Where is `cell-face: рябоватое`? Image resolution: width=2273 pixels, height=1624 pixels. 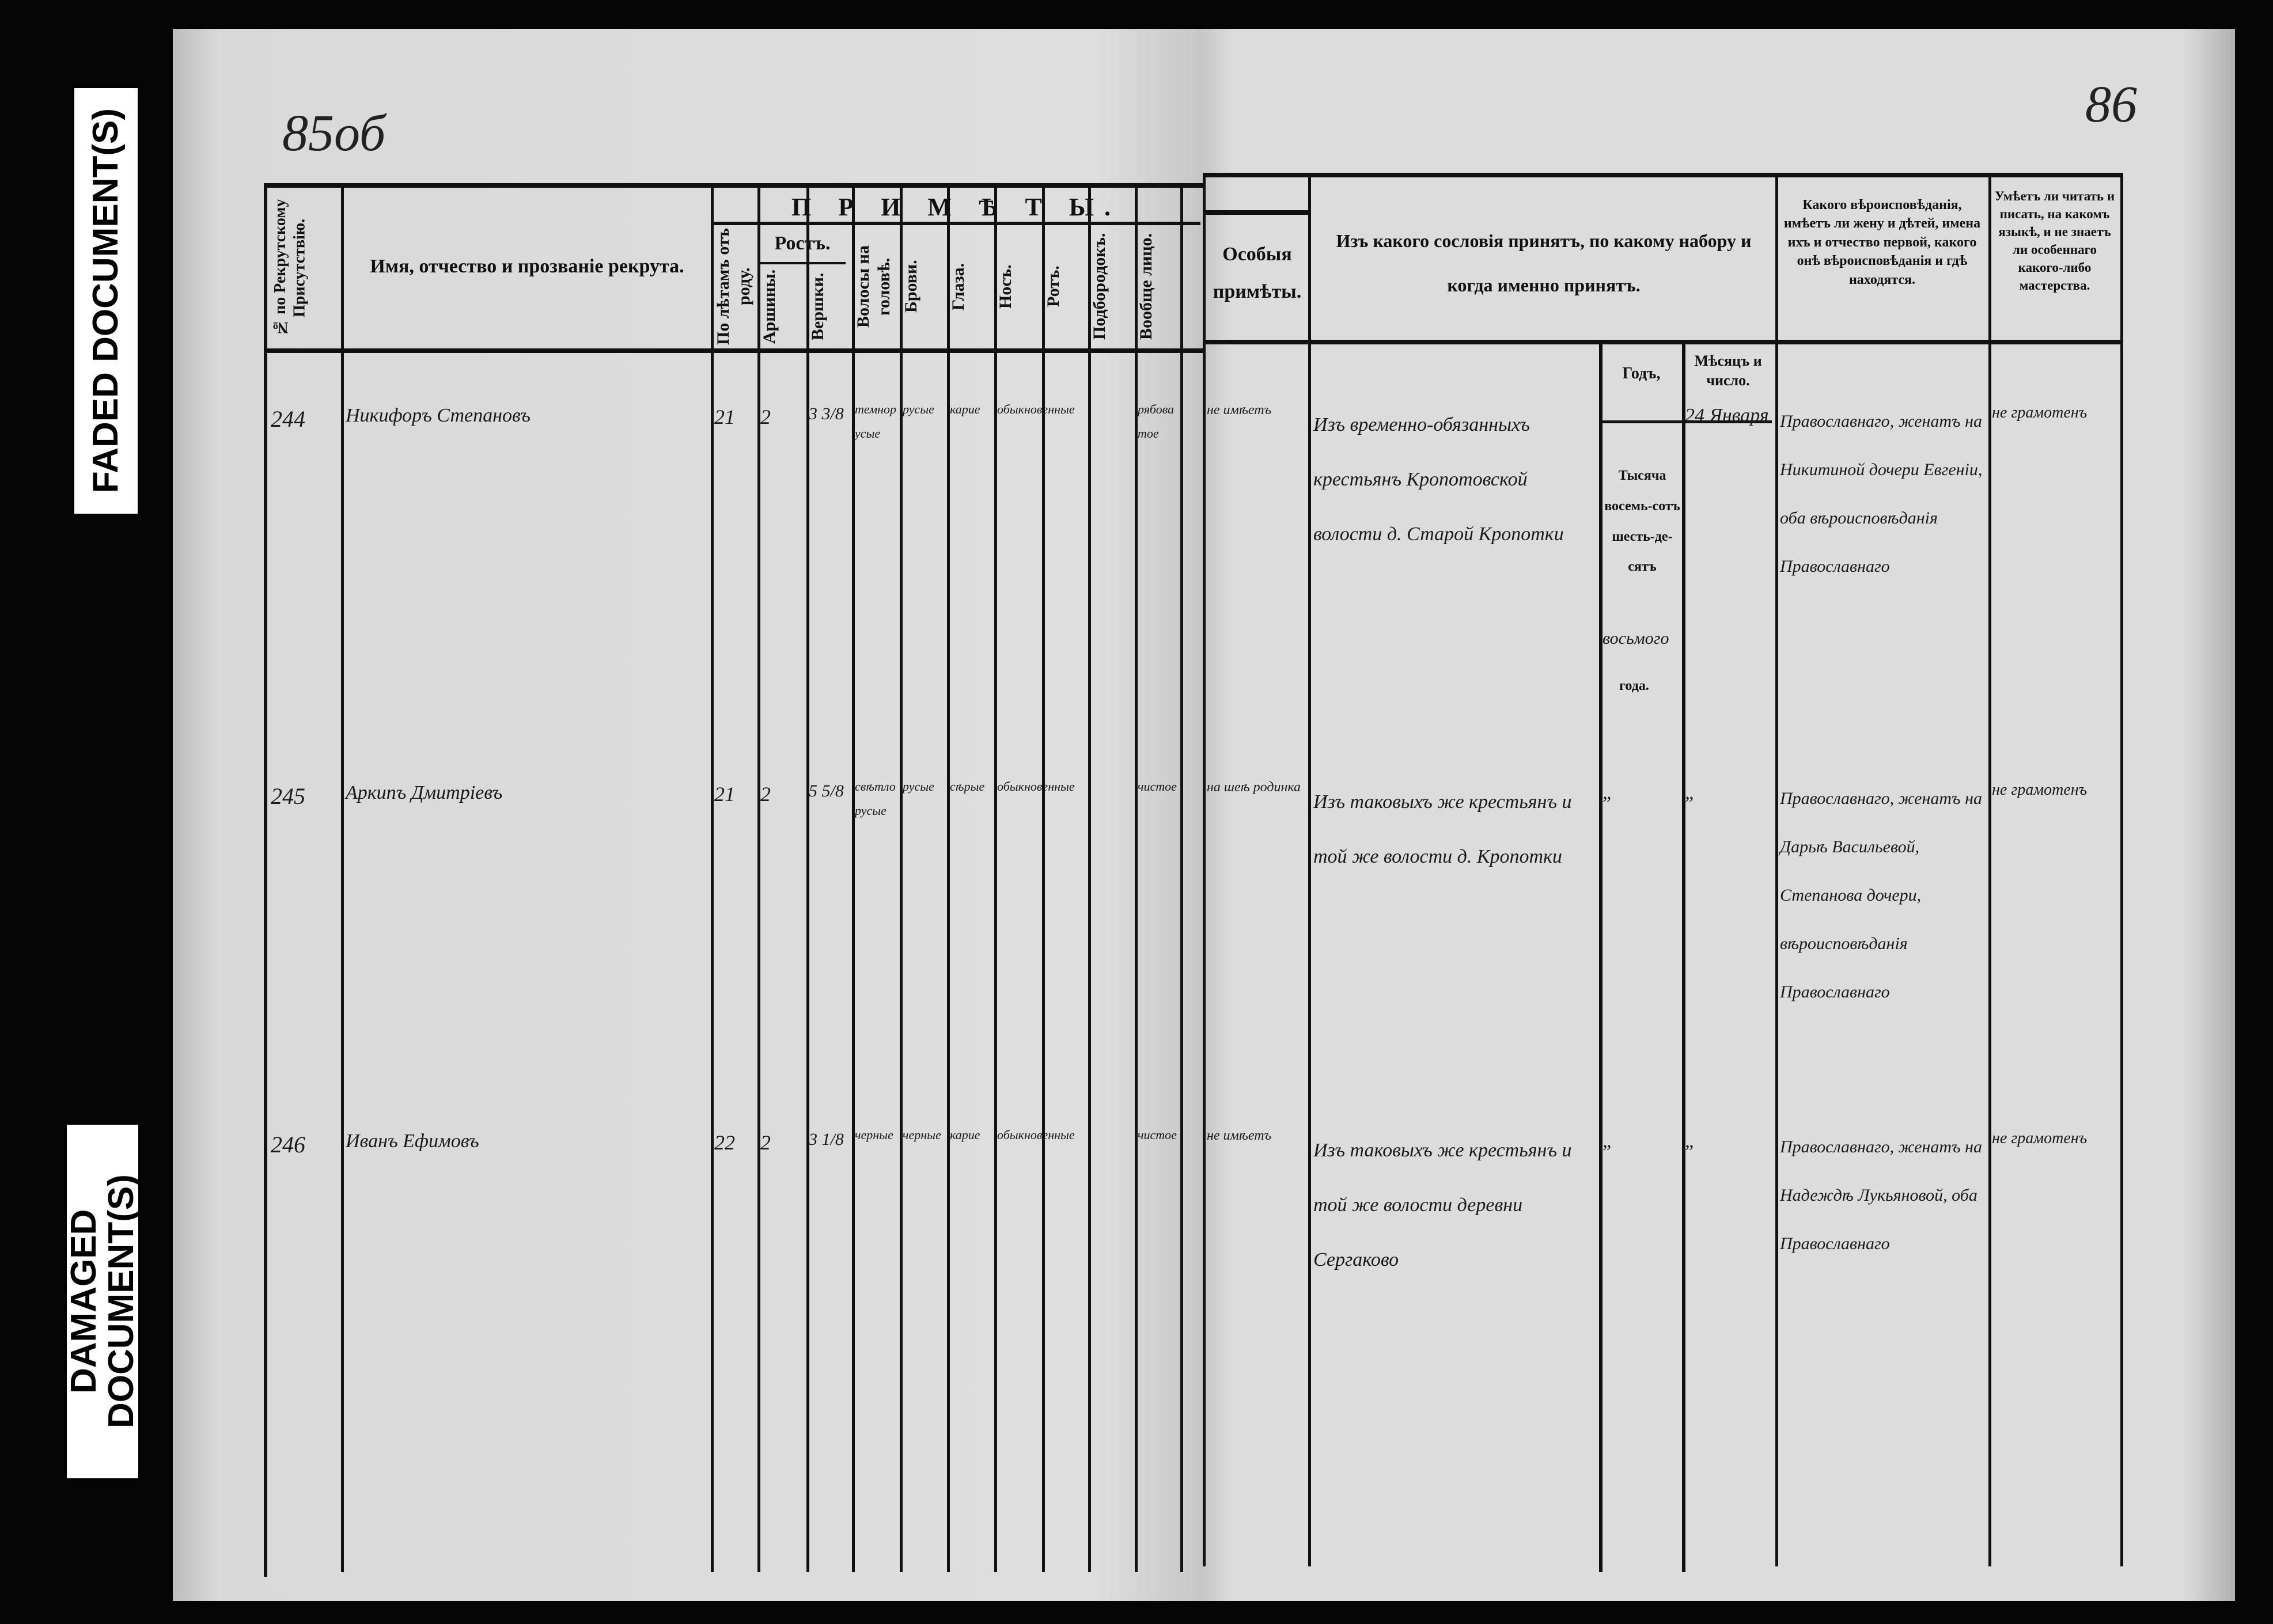 cell-face: рябоватое is located at coordinates (1156, 422).